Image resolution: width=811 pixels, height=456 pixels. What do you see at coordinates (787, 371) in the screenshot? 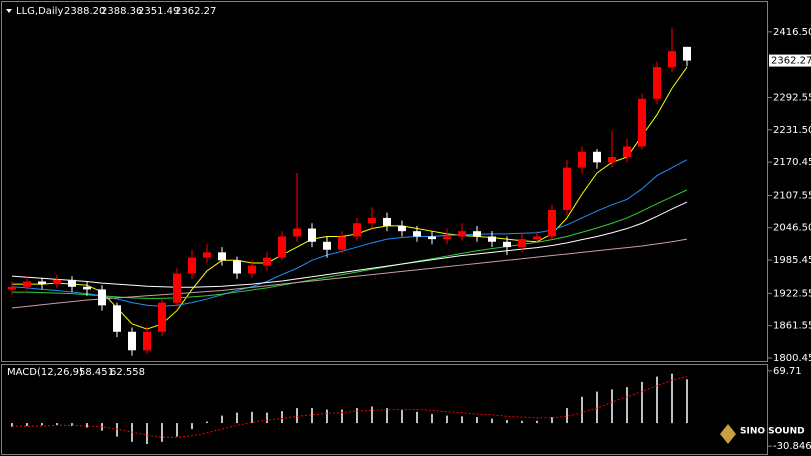
I see `y-tick-label: 69.71` at bounding box center [787, 371].